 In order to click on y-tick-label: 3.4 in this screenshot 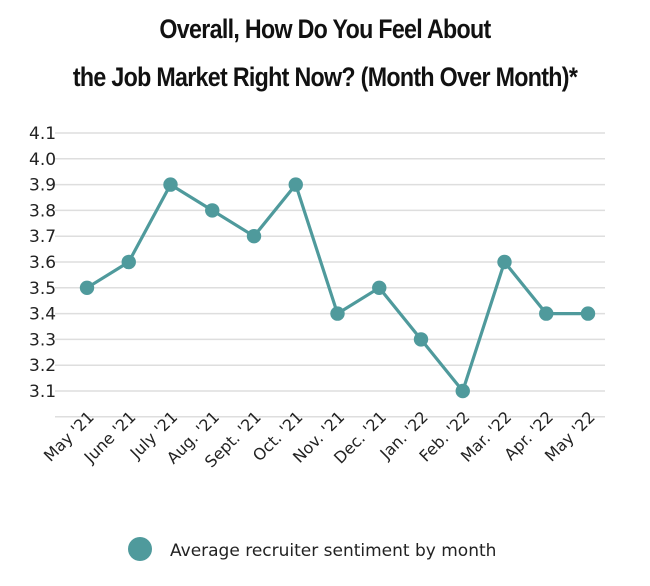, I will do `click(42, 315)`.